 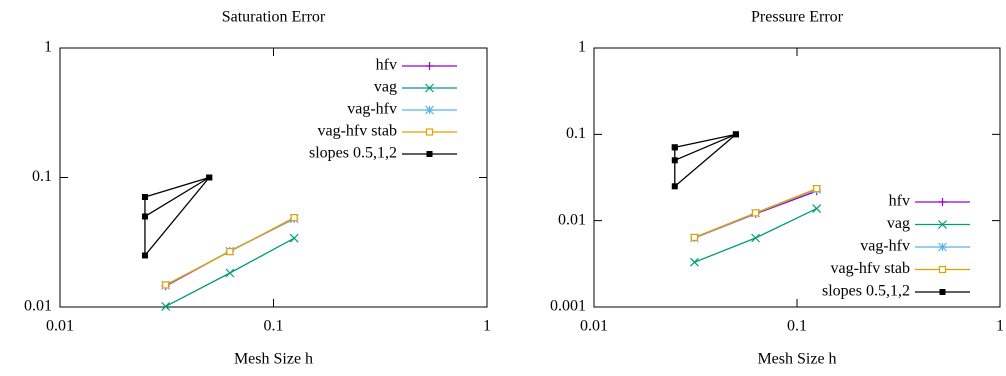 What do you see at coordinates (274, 17) in the screenshot?
I see `chart-title: Saturation Error` at bounding box center [274, 17].